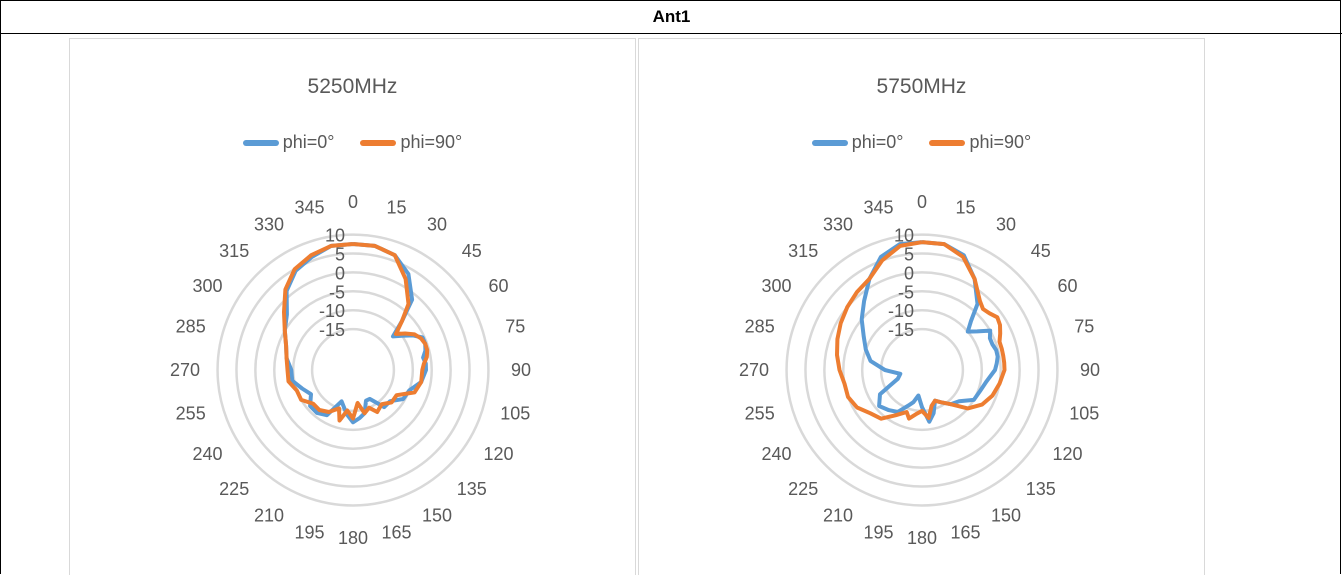 The height and width of the screenshot is (576, 1343). What do you see at coordinates (921, 86) in the screenshot?
I see `chart-title: 5750MHz` at bounding box center [921, 86].